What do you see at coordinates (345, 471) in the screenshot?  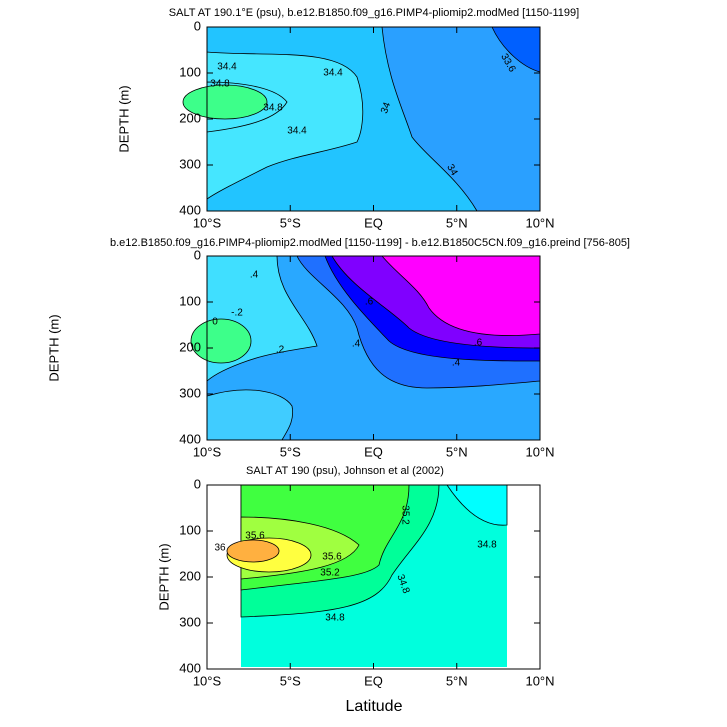 I see `chart-title: SALT AT 190 (psu), Johnson et al (2002)` at bounding box center [345, 471].